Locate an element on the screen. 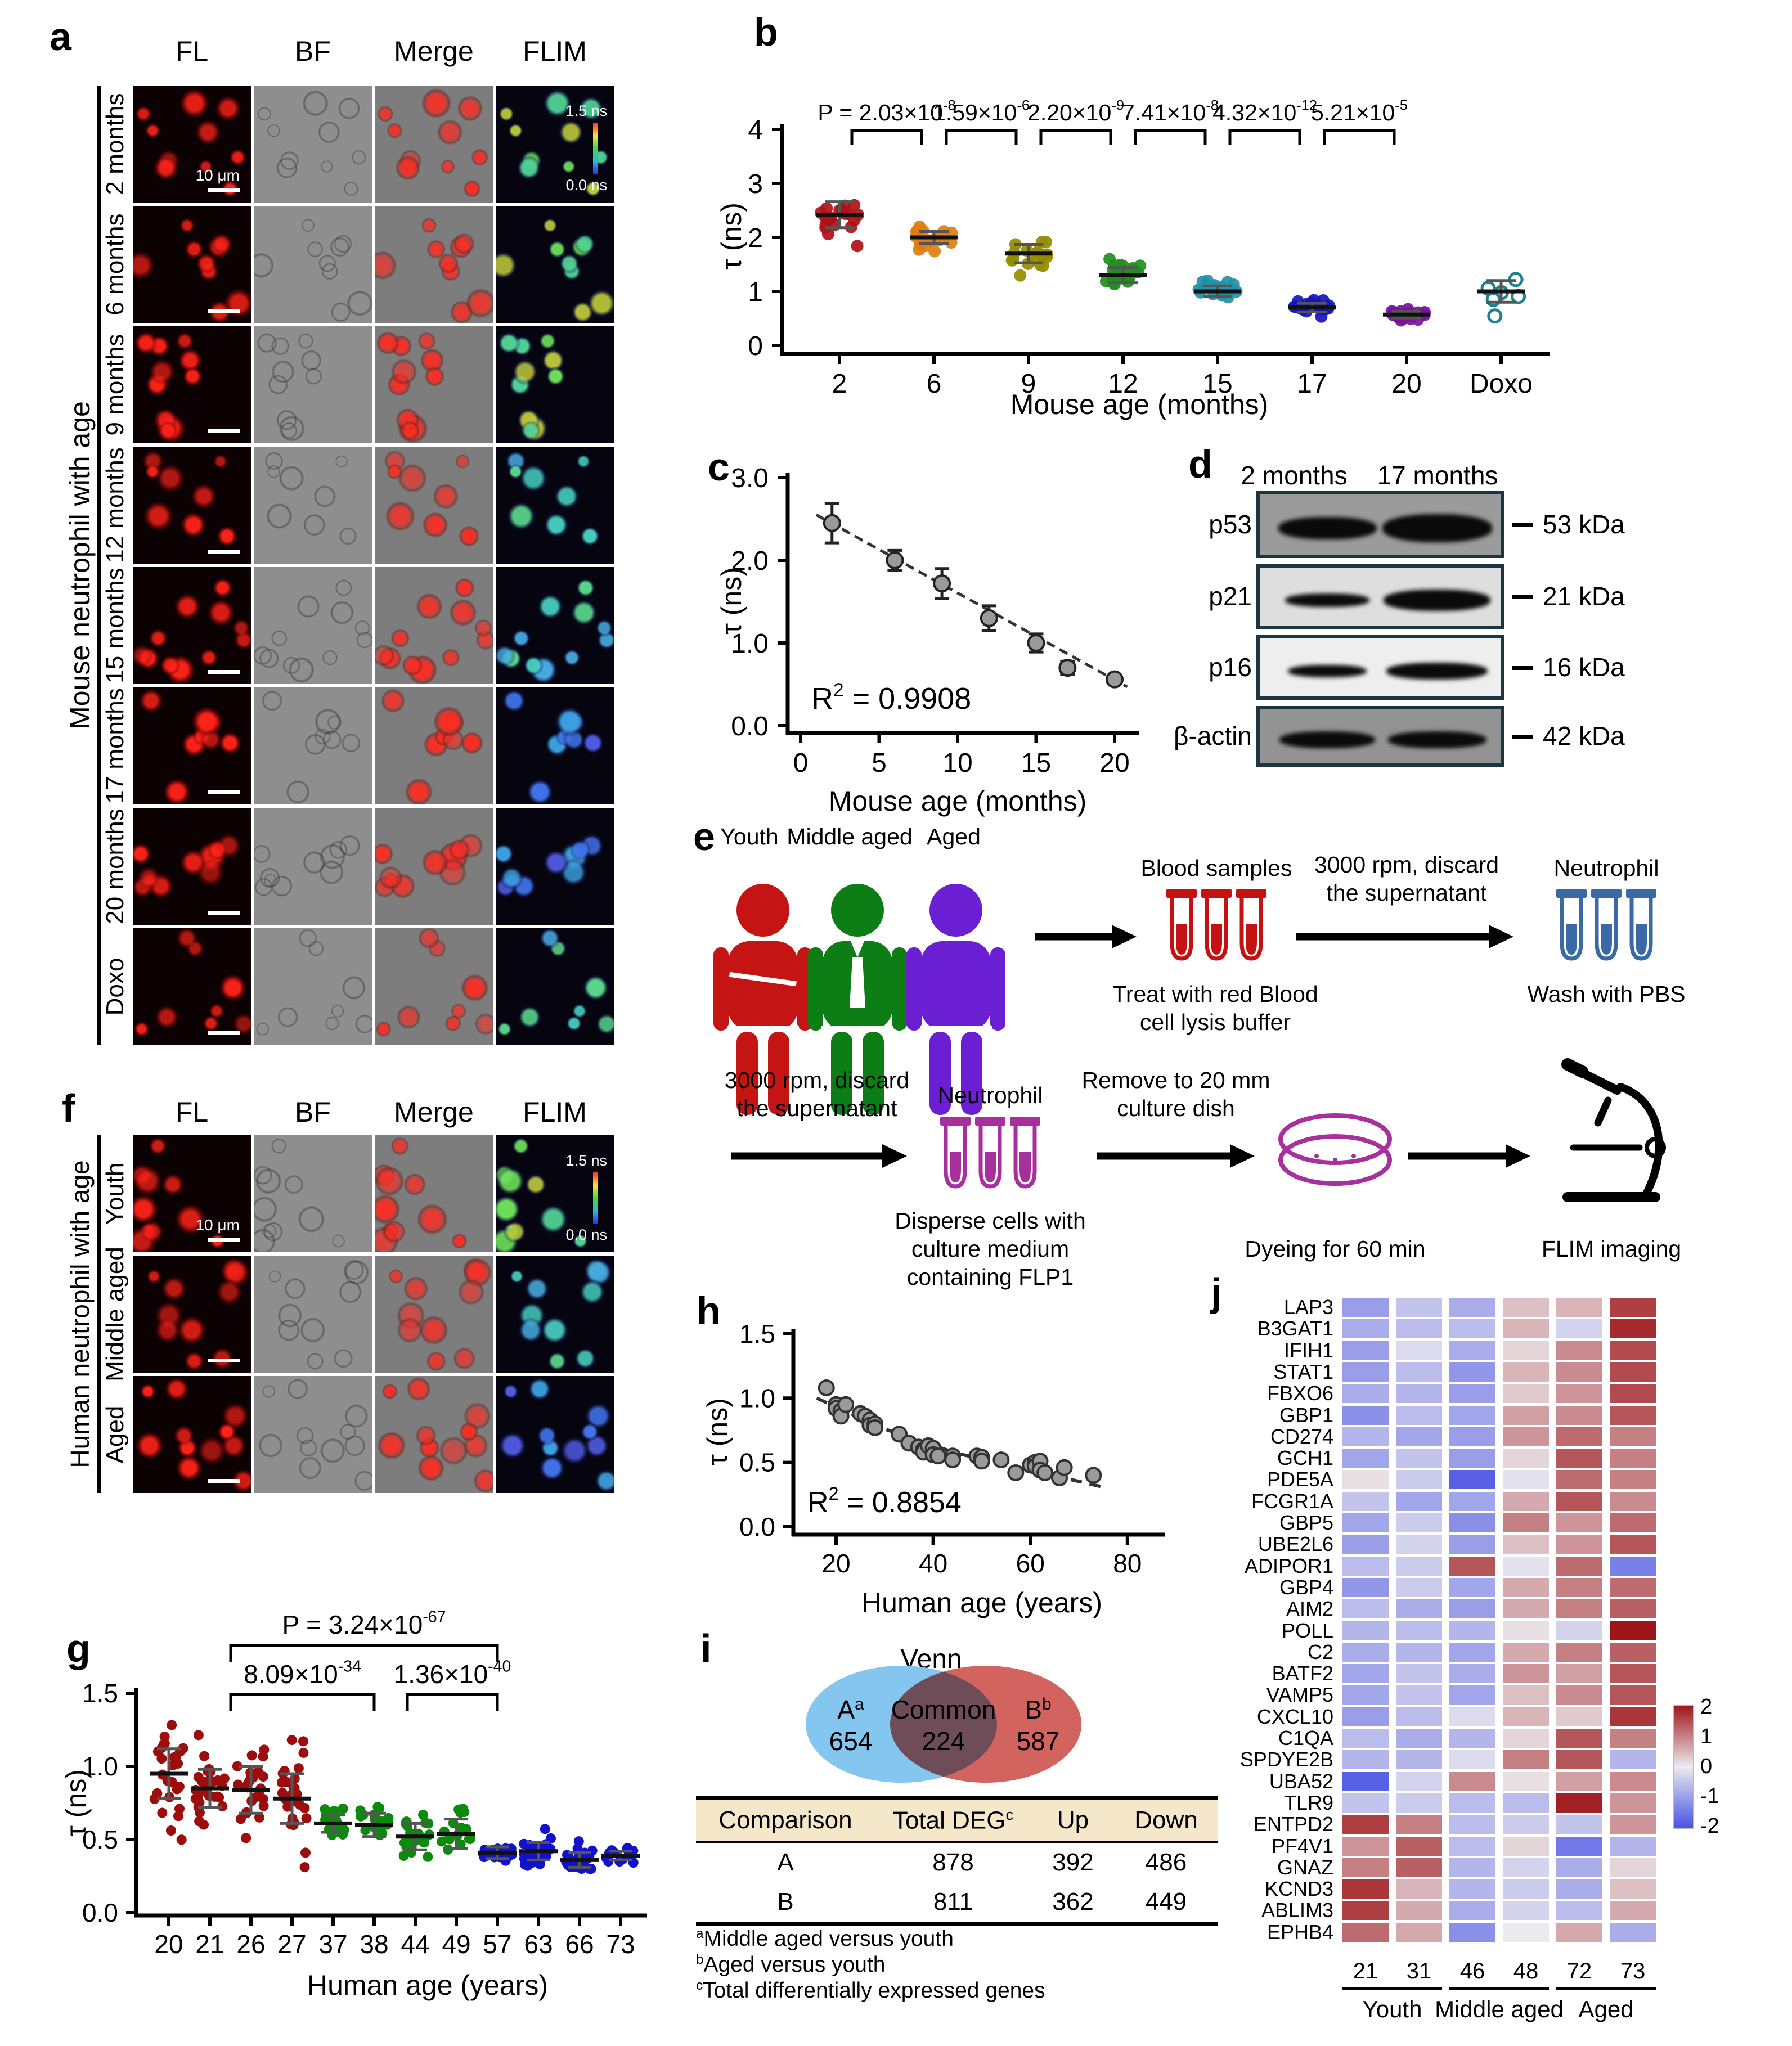 The image size is (1792, 2046). p-value-label: 5.21×10⁻⁵ is located at coordinates (1359, 111).